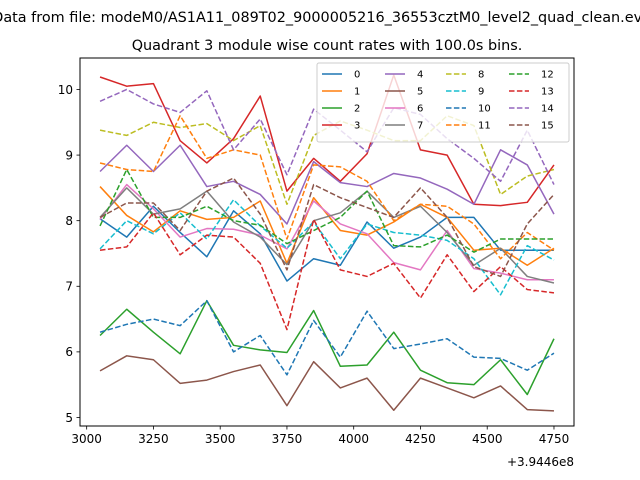 This screenshot has height=480, width=640. I want to click on legend-label-2: 2, so click(357, 109).